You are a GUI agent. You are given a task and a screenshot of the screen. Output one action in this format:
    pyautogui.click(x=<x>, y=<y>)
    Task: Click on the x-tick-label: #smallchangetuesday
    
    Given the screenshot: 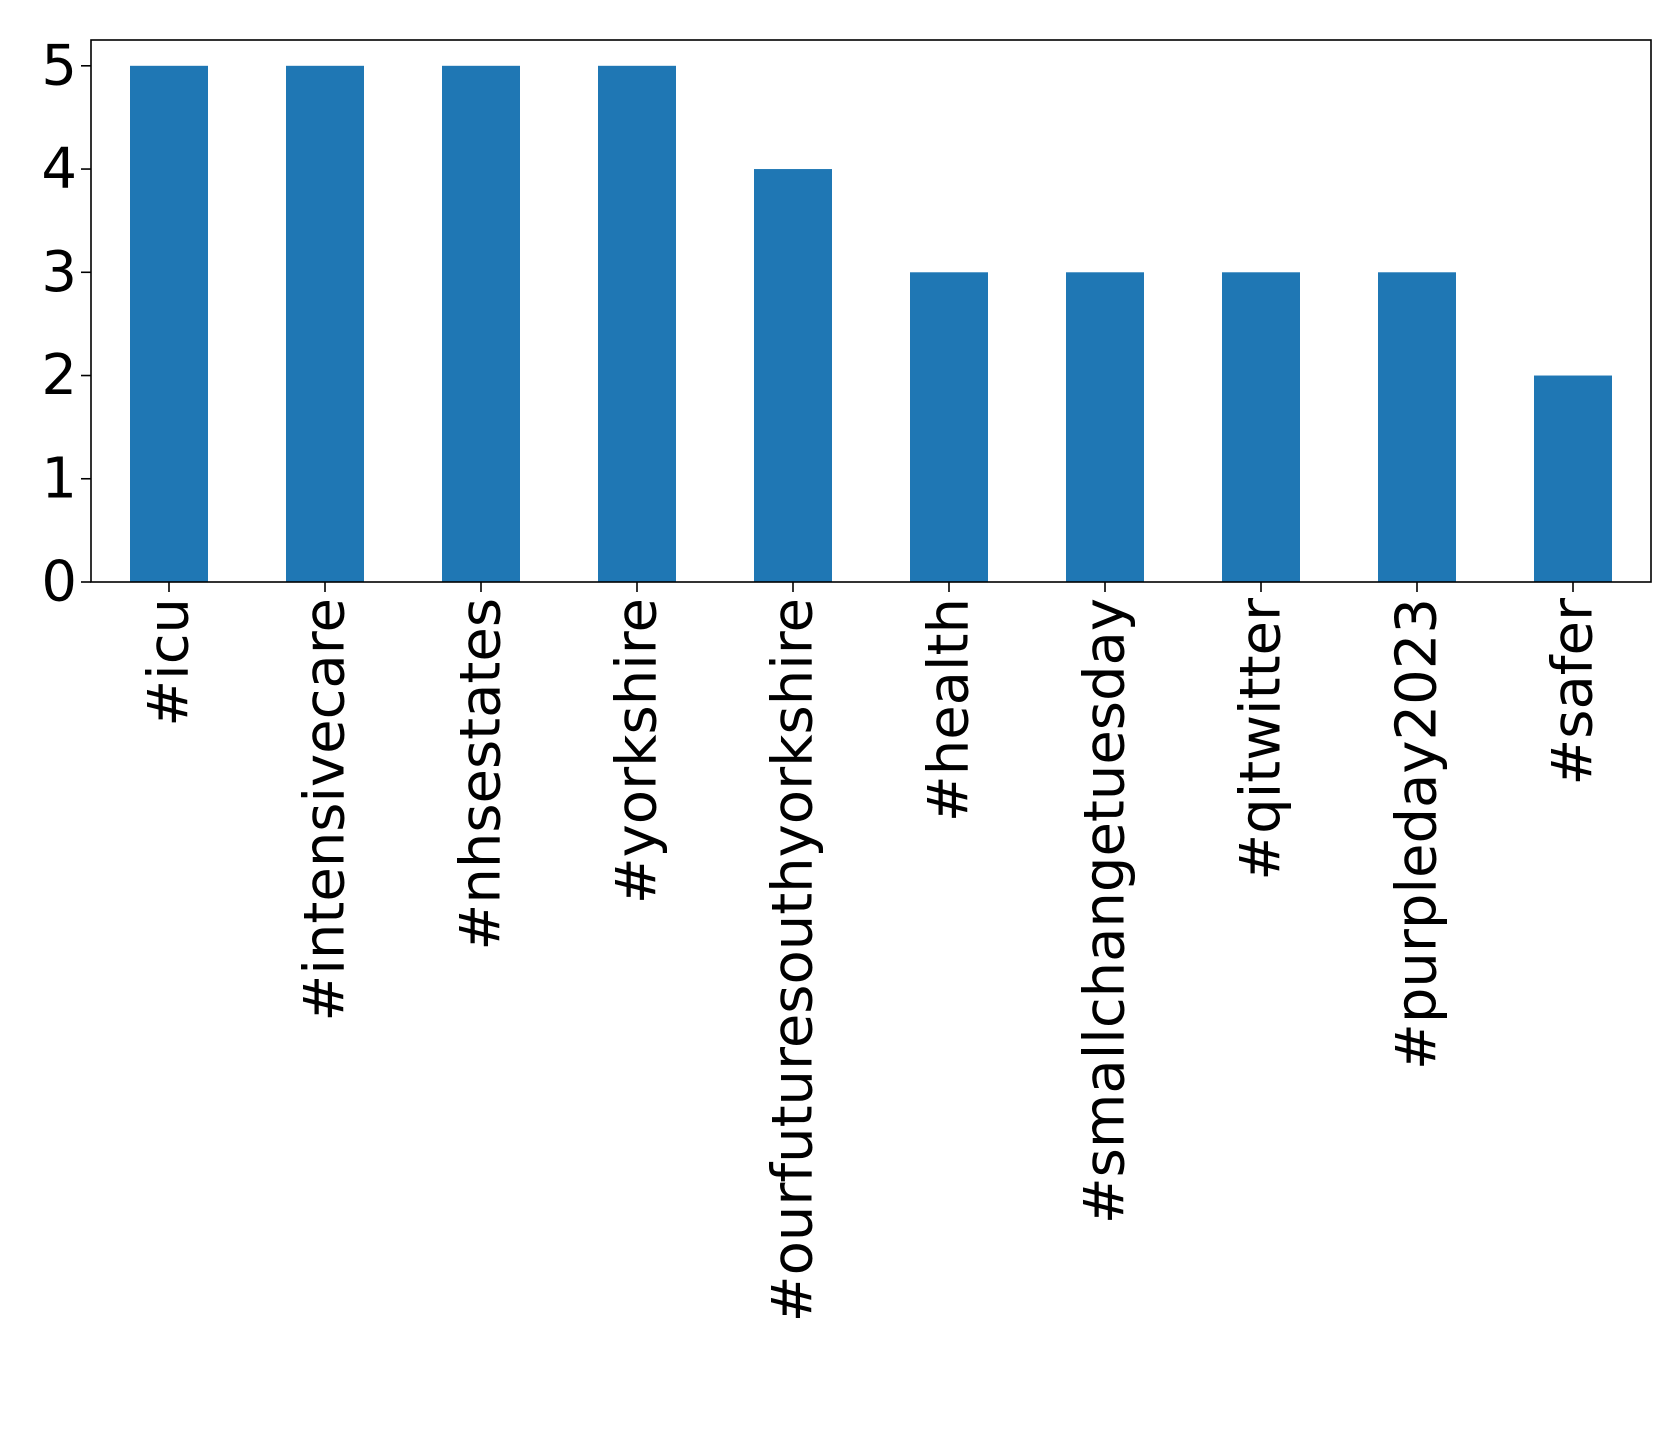 What is the action you would take?
    pyautogui.click(x=1105, y=911)
    